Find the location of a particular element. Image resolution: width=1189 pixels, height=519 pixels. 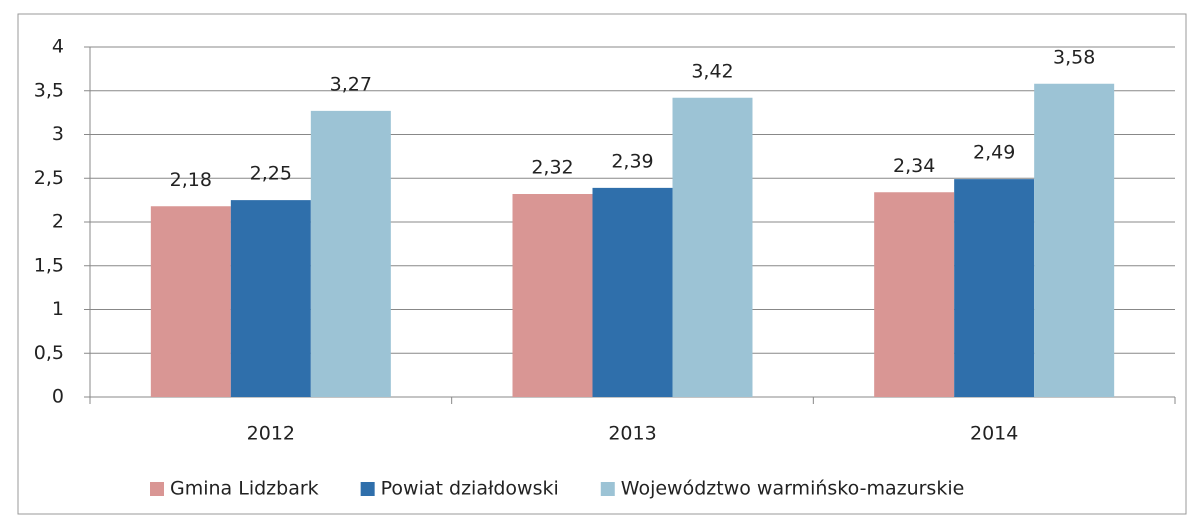

y-tick-label: 2 is located at coordinates (58, 222).